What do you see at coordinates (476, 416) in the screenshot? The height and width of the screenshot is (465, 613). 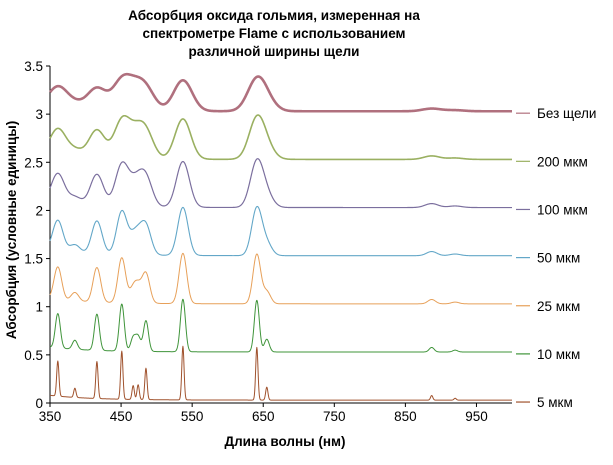 I see `x-tick-label: 950` at bounding box center [476, 416].